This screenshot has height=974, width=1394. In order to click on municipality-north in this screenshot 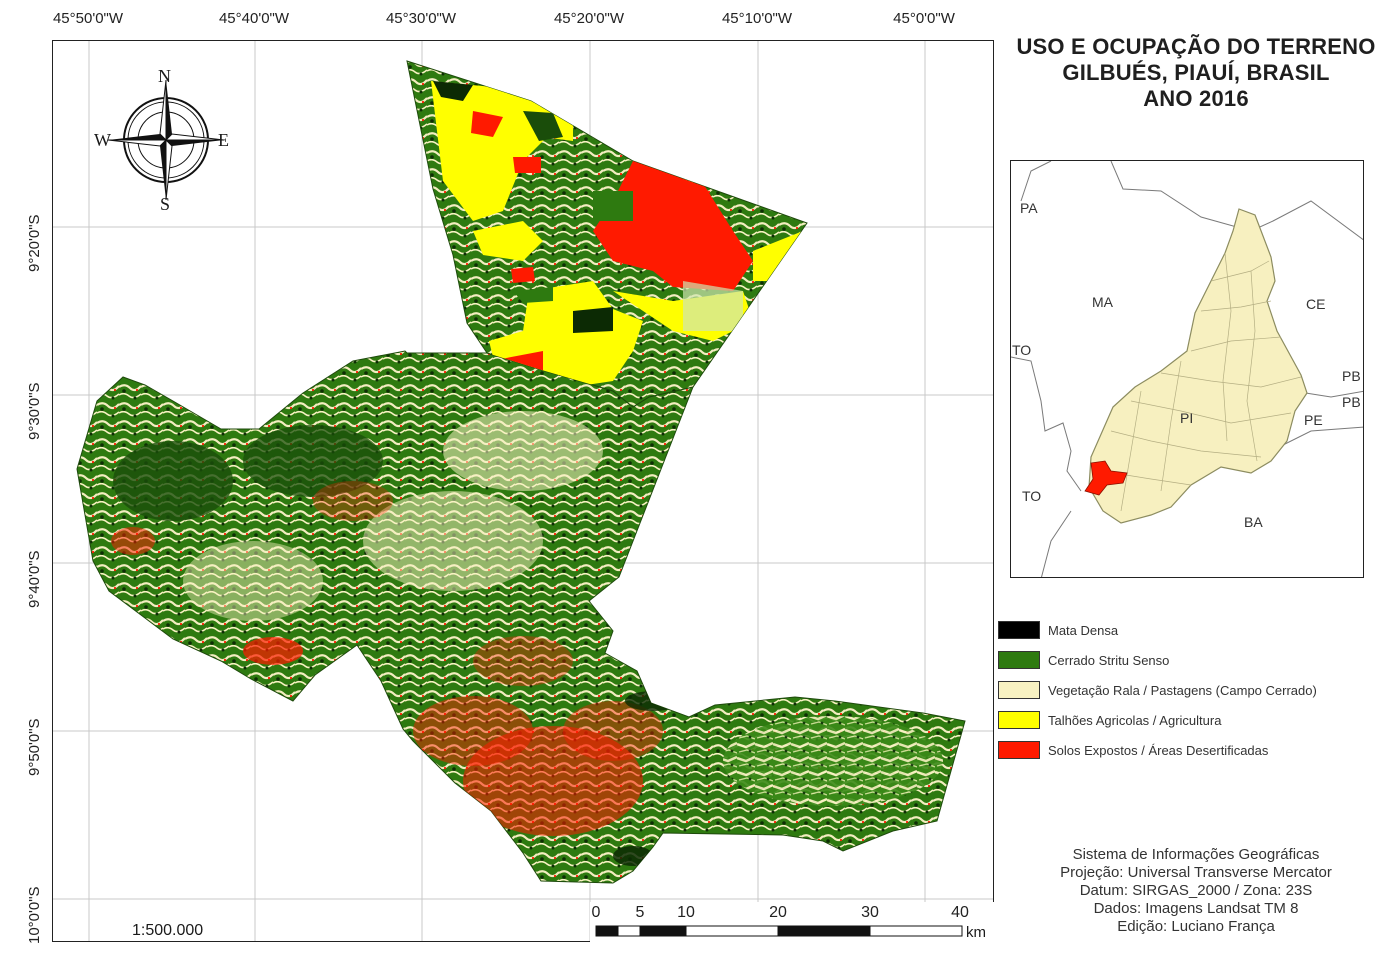, I will do `click(607, 234)`.